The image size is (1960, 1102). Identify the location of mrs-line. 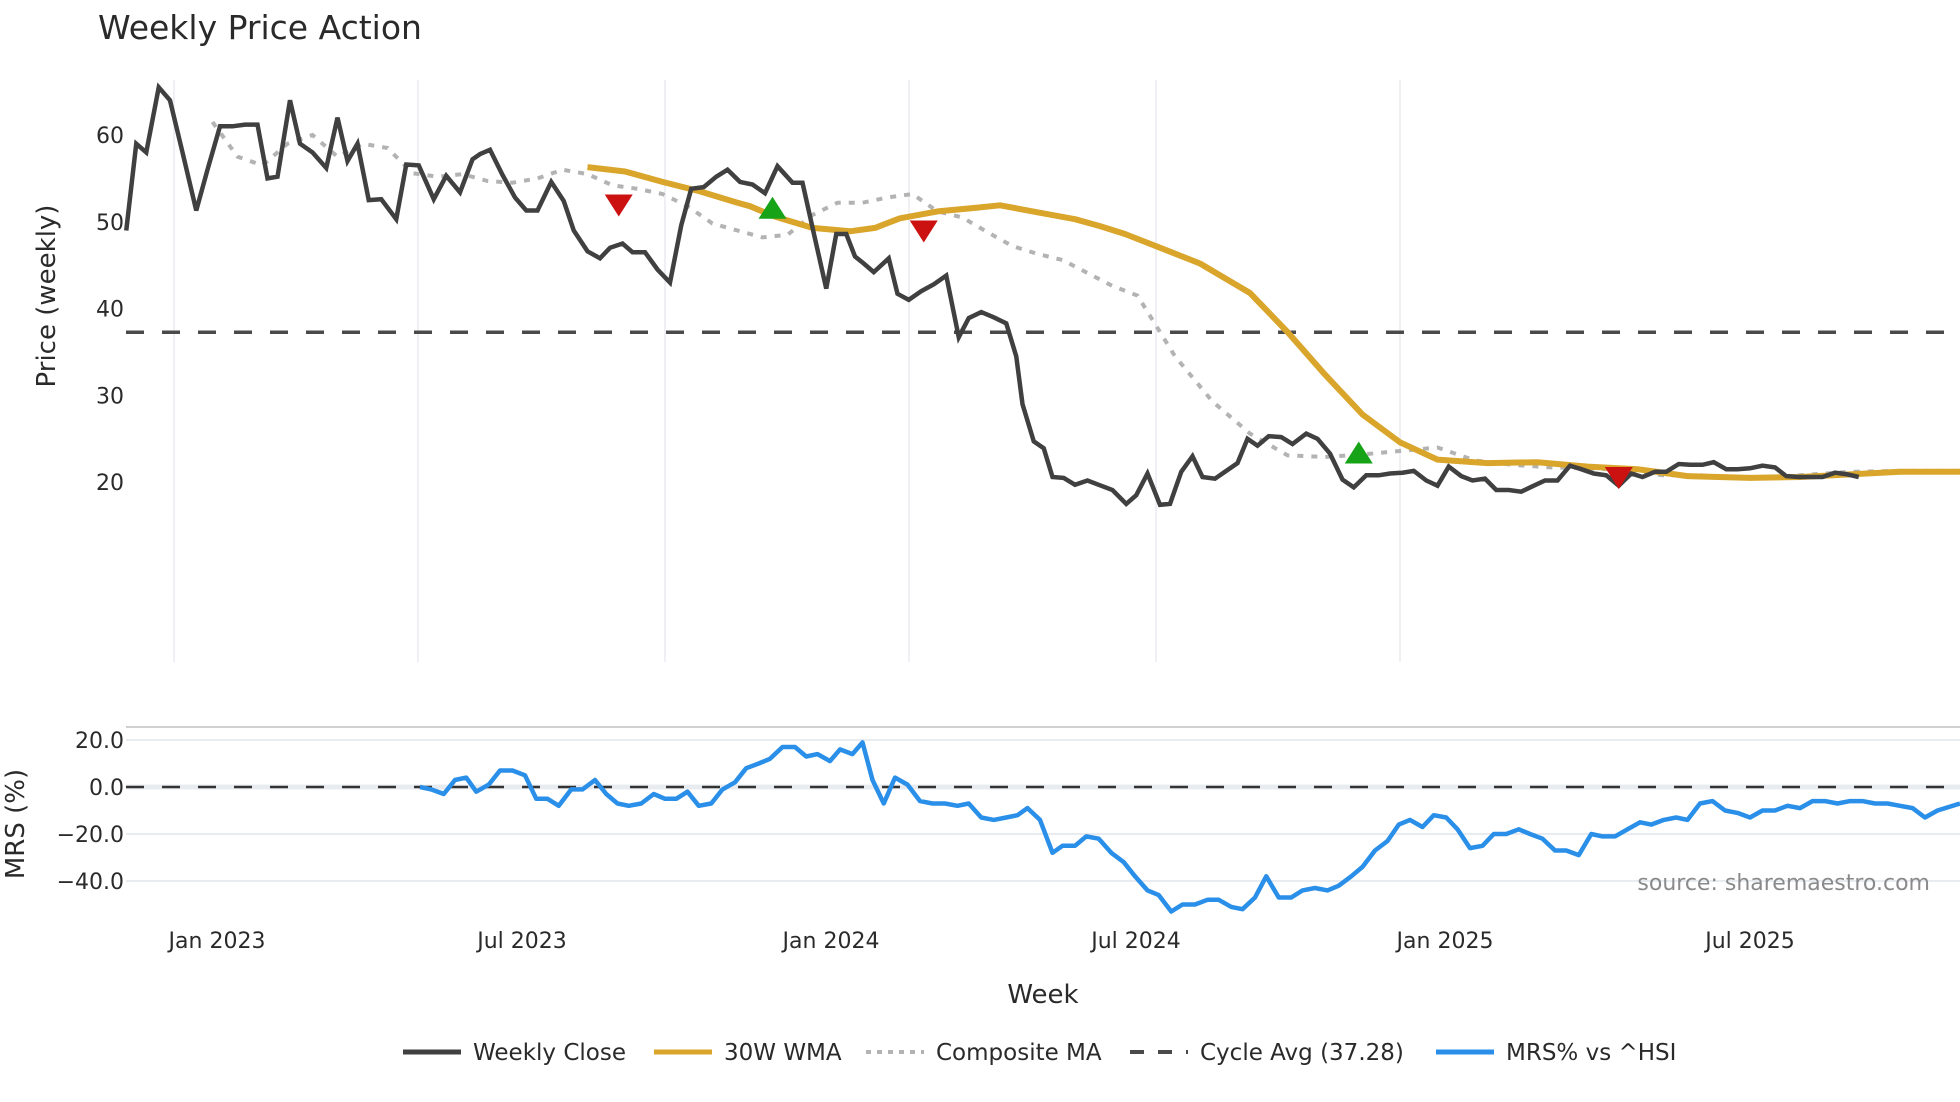
(1189, 827).